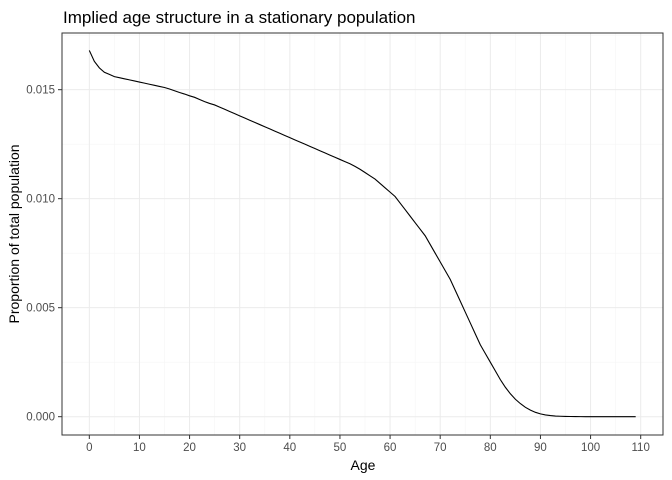 The width and height of the screenshot is (672, 480). I want to click on x-tick-label: 110, so click(641, 448).